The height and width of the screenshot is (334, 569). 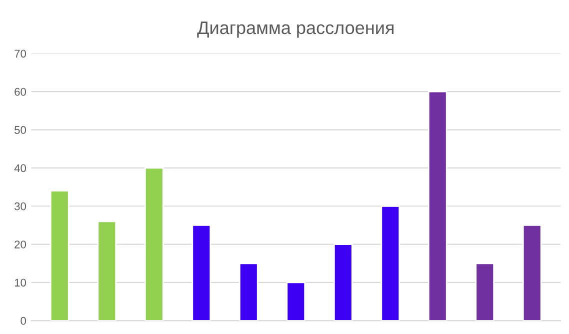 What do you see at coordinates (20, 206) in the screenshot?
I see `y-tick-label: 30` at bounding box center [20, 206].